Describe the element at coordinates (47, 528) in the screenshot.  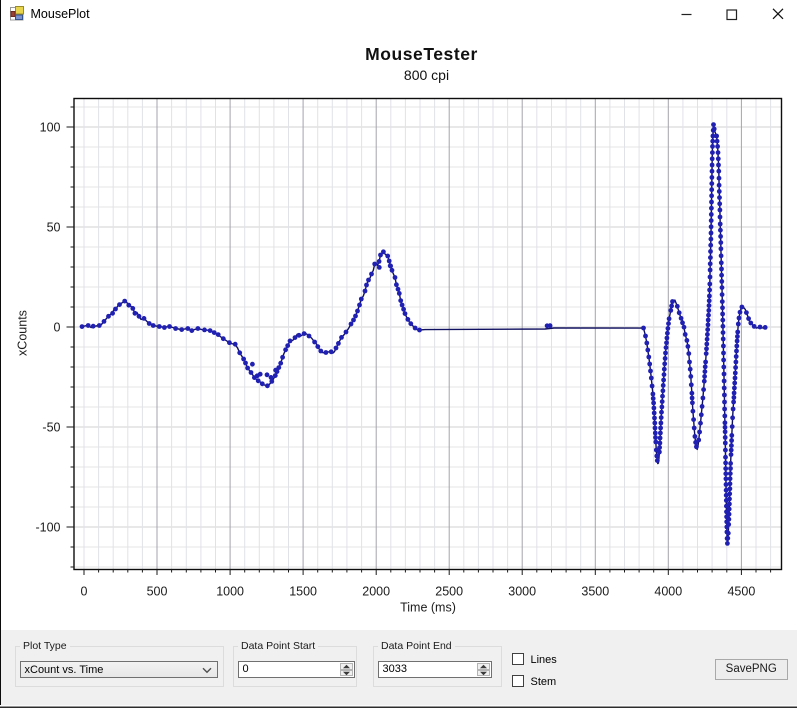
I see `svg-text: -100` at that location.